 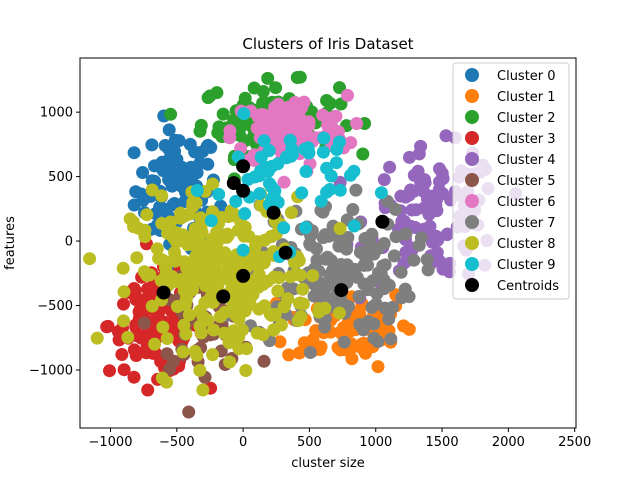 I want to click on legend-label: Centroids, so click(x=528, y=286).